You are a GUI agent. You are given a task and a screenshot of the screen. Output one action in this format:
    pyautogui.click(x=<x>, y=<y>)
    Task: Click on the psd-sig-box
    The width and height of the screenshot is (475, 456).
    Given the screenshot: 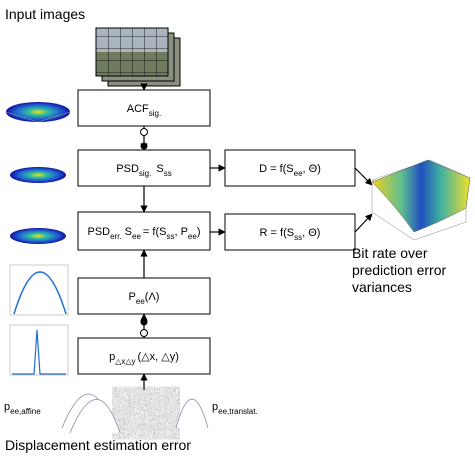 What is the action you would take?
    pyautogui.click(x=144, y=168)
    